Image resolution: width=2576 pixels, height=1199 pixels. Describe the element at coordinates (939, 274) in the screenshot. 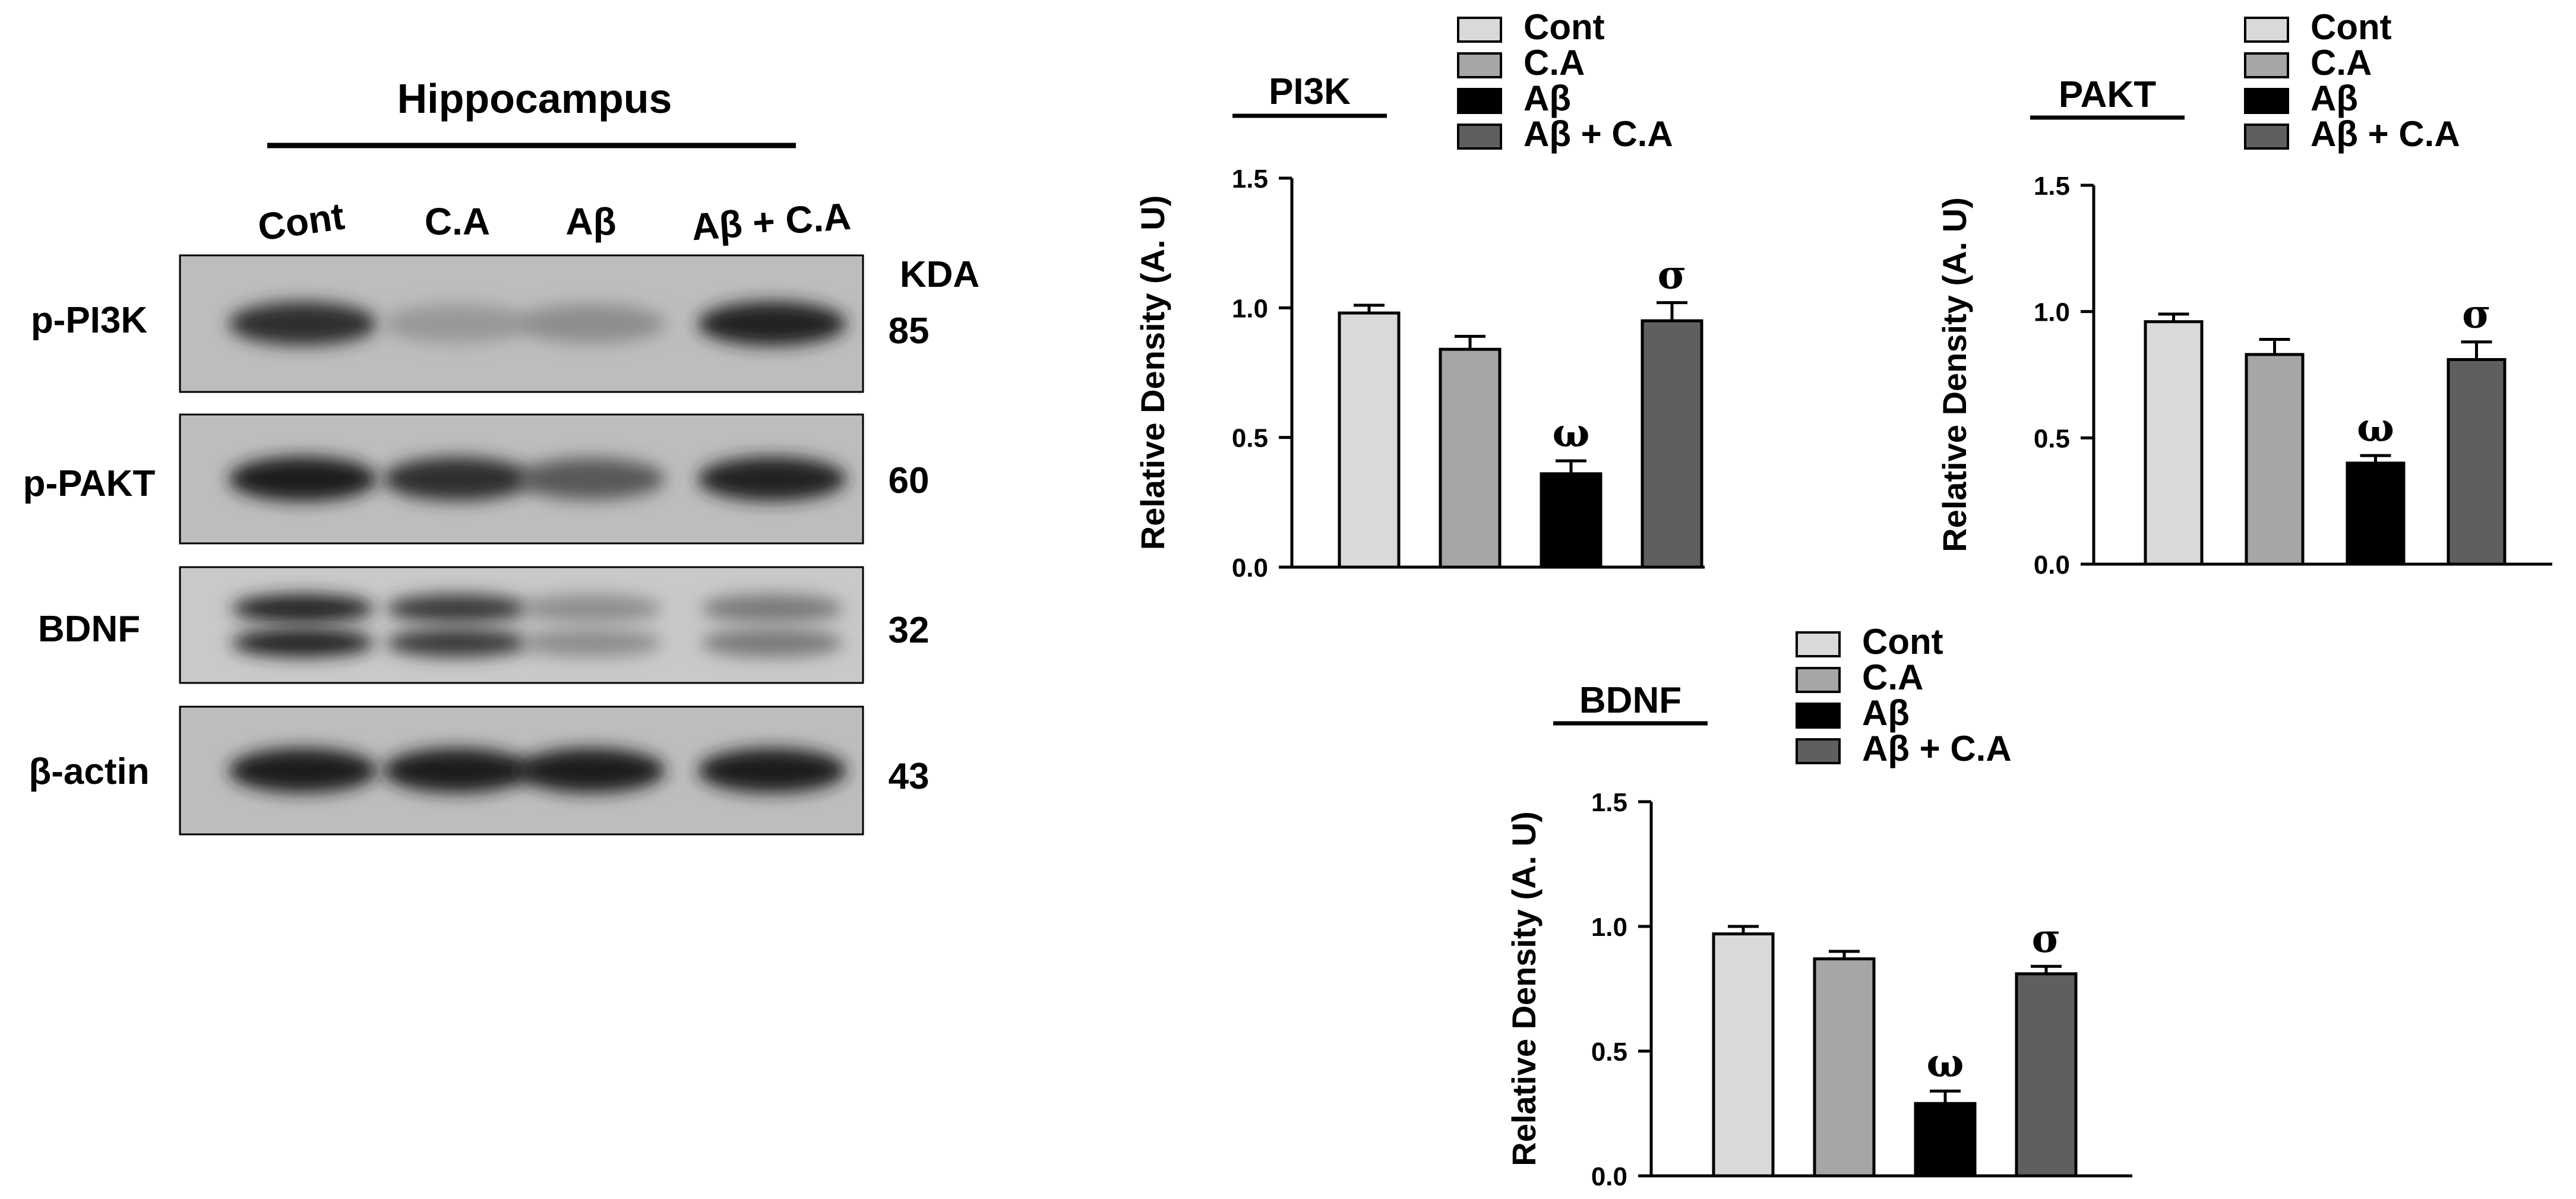

I see `kda-label: KDA` at that location.